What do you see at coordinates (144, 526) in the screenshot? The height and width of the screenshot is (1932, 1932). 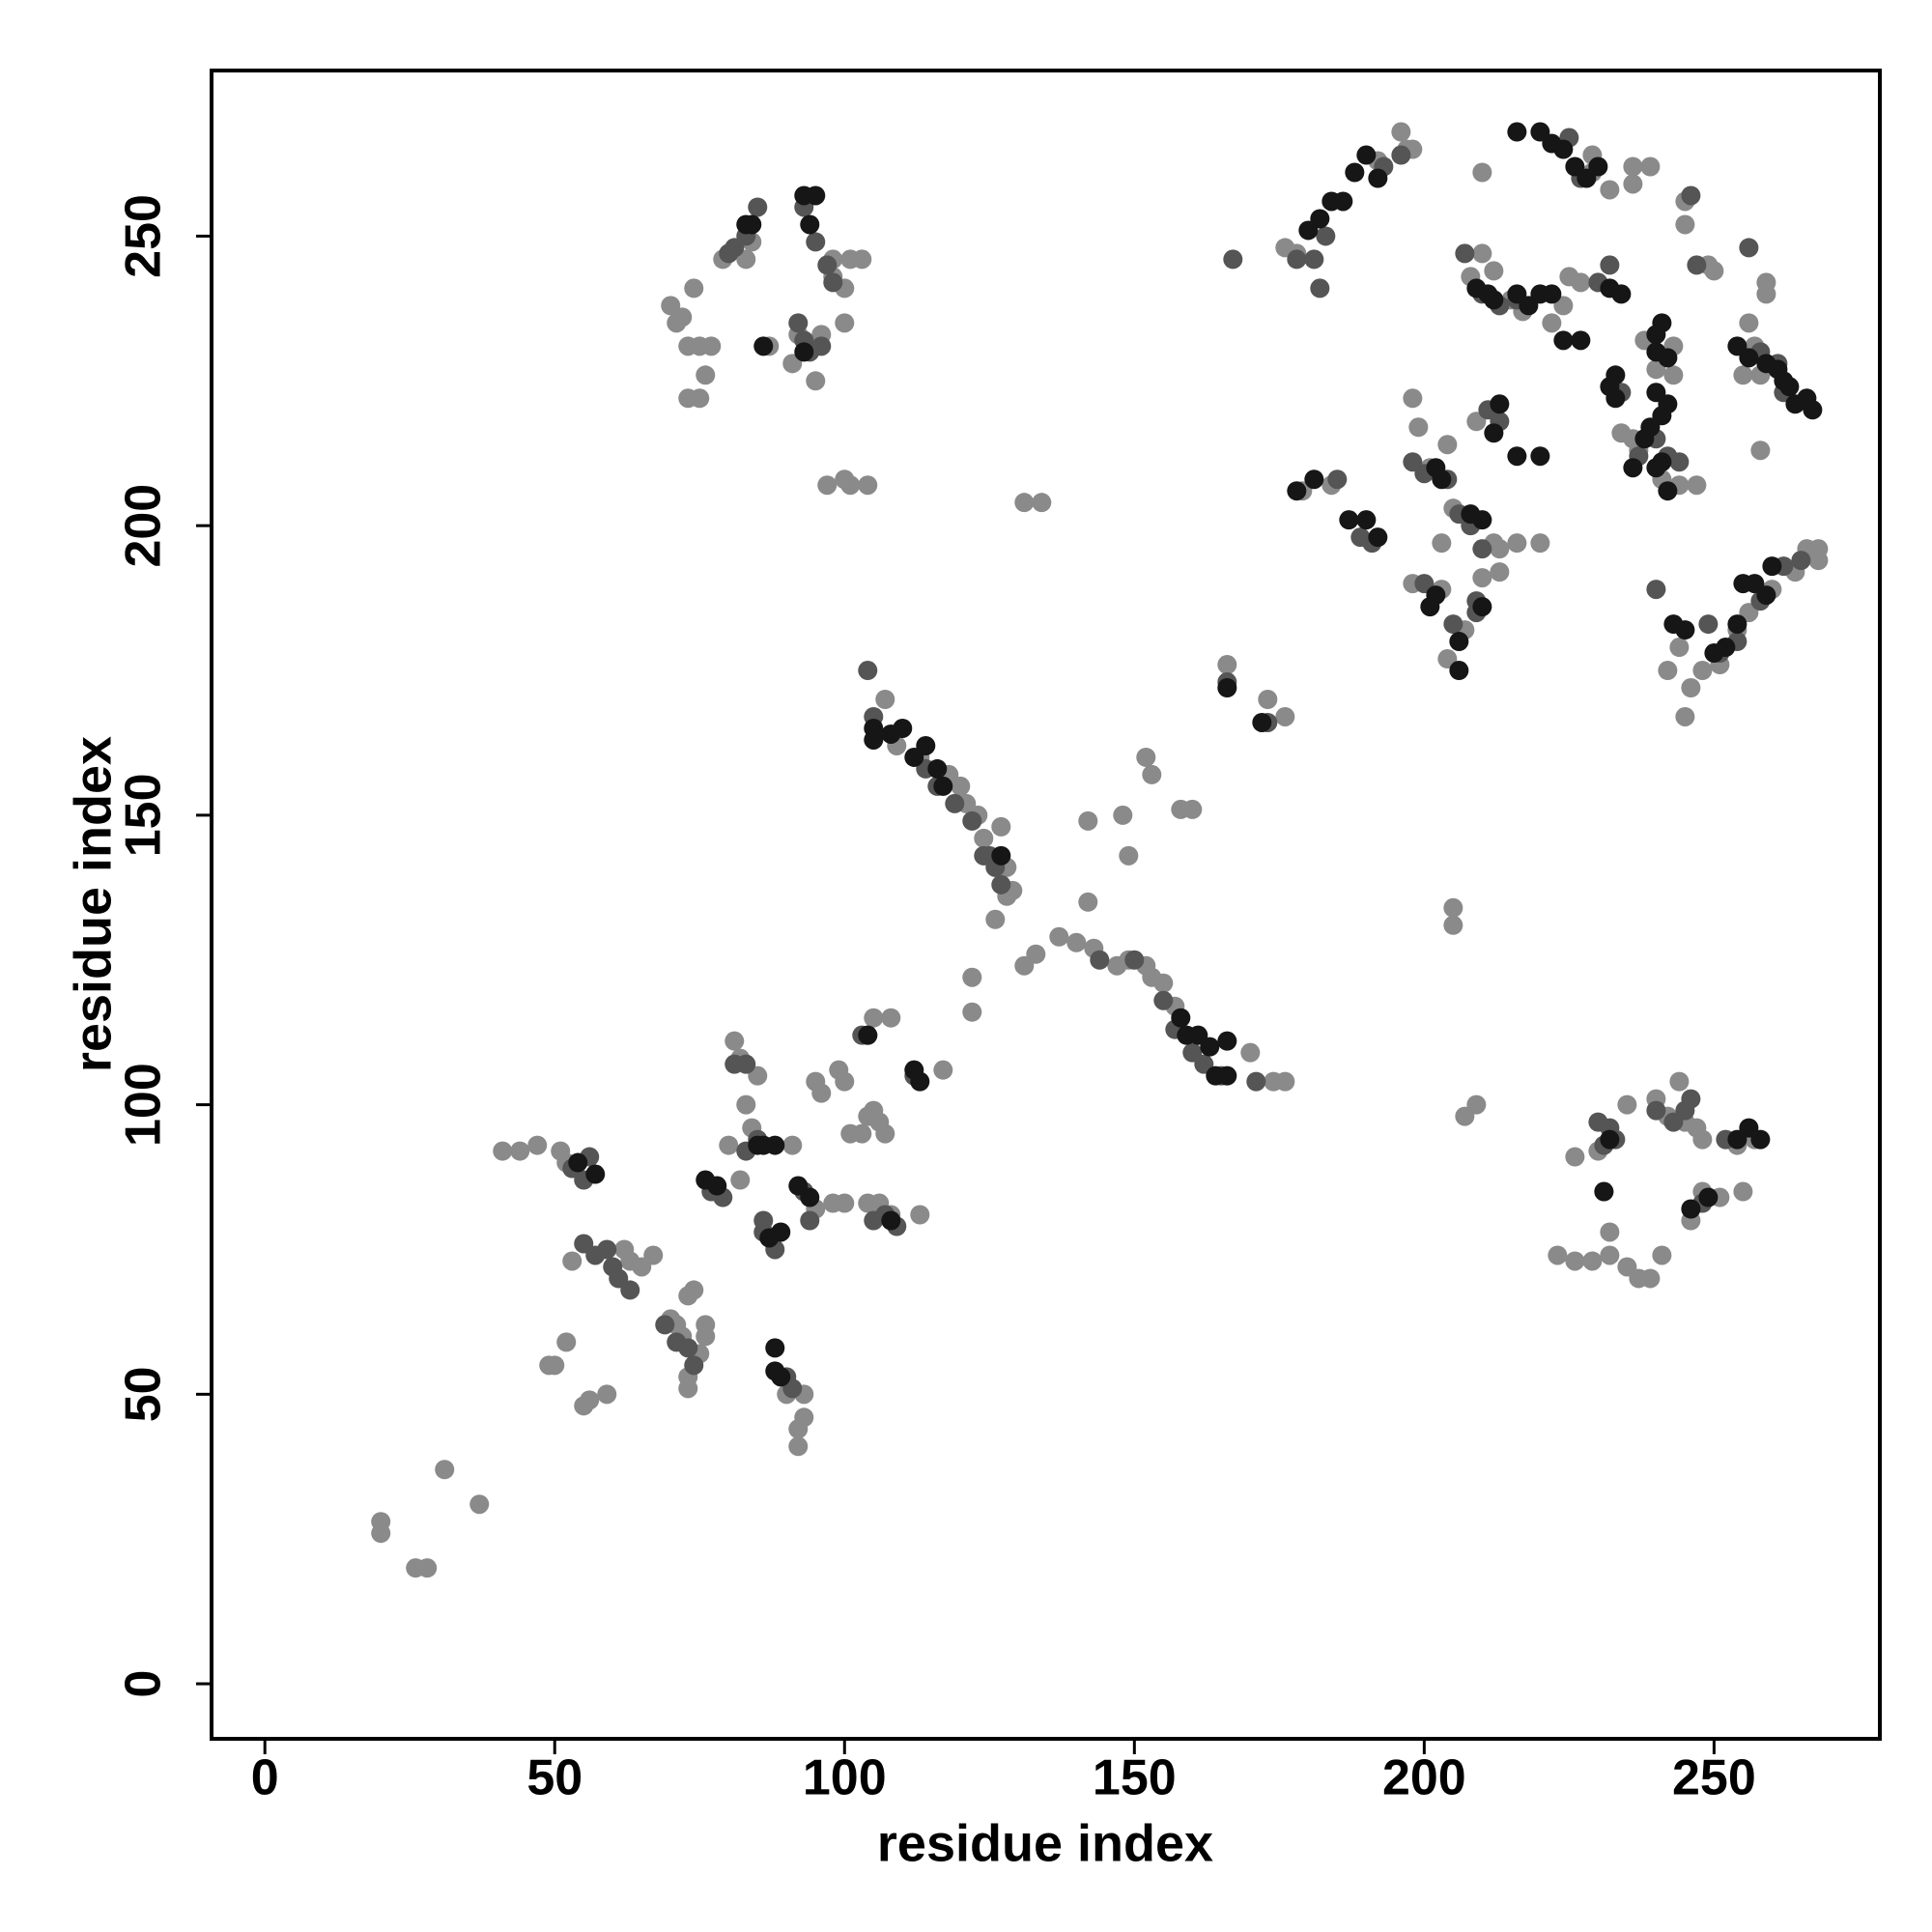 I see `y-tick-label: 200` at bounding box center [144, 526].